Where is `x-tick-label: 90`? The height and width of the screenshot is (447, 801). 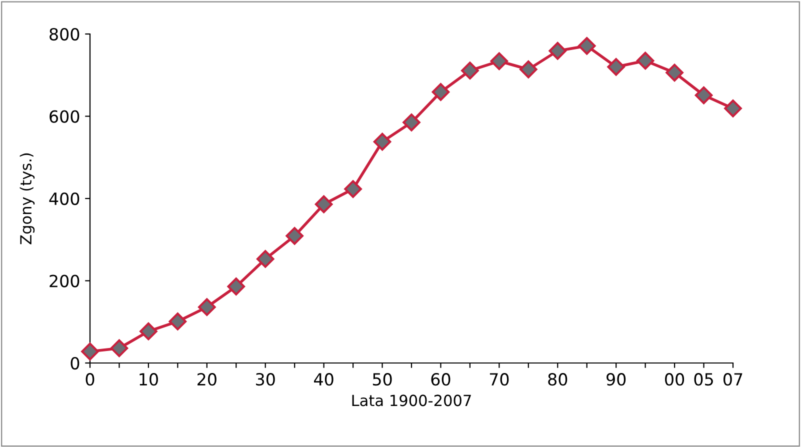 x-tick-label: 90 is located at coordinates (616, 379).